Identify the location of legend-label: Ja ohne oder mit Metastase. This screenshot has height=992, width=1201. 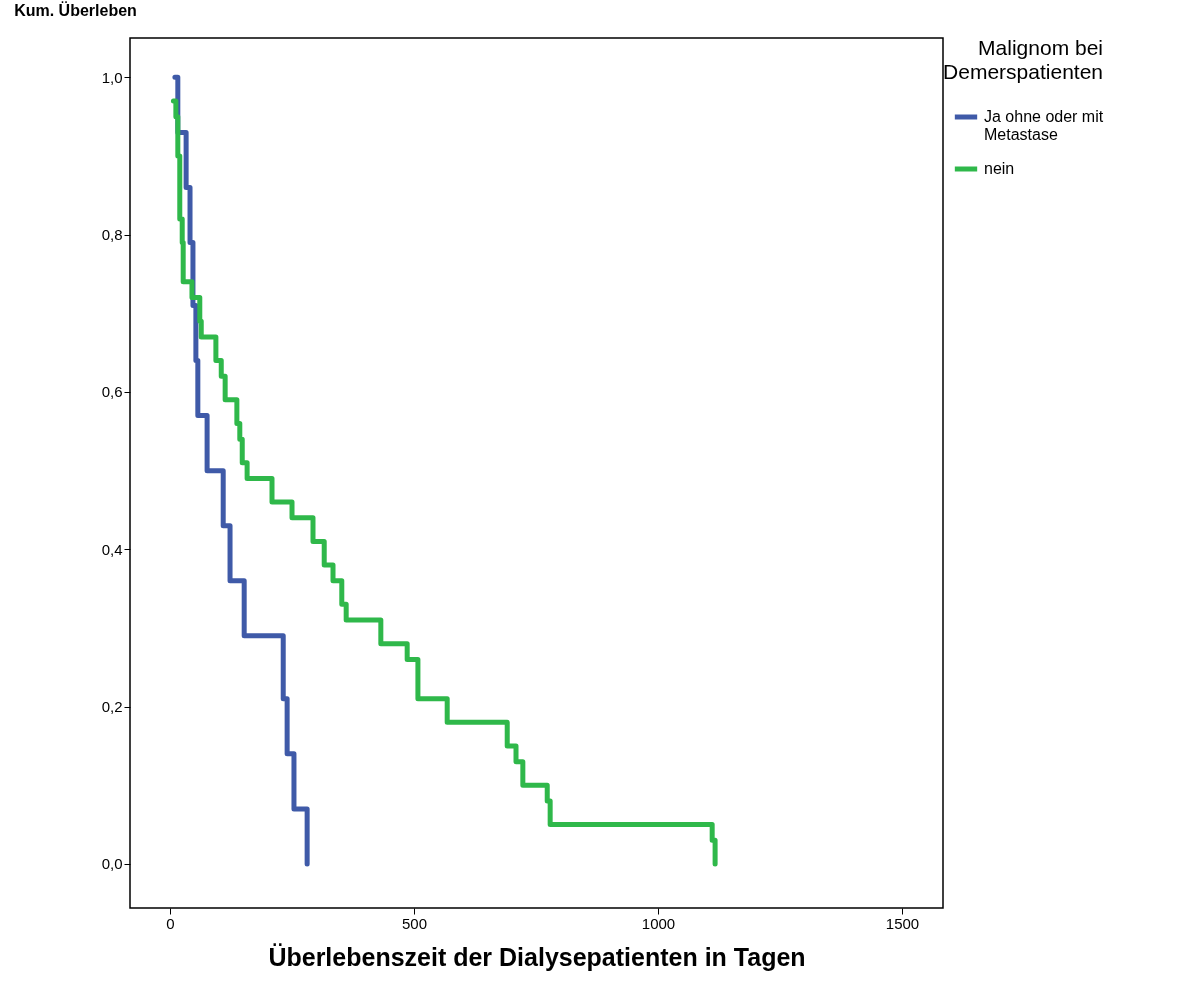
(1044, 125).